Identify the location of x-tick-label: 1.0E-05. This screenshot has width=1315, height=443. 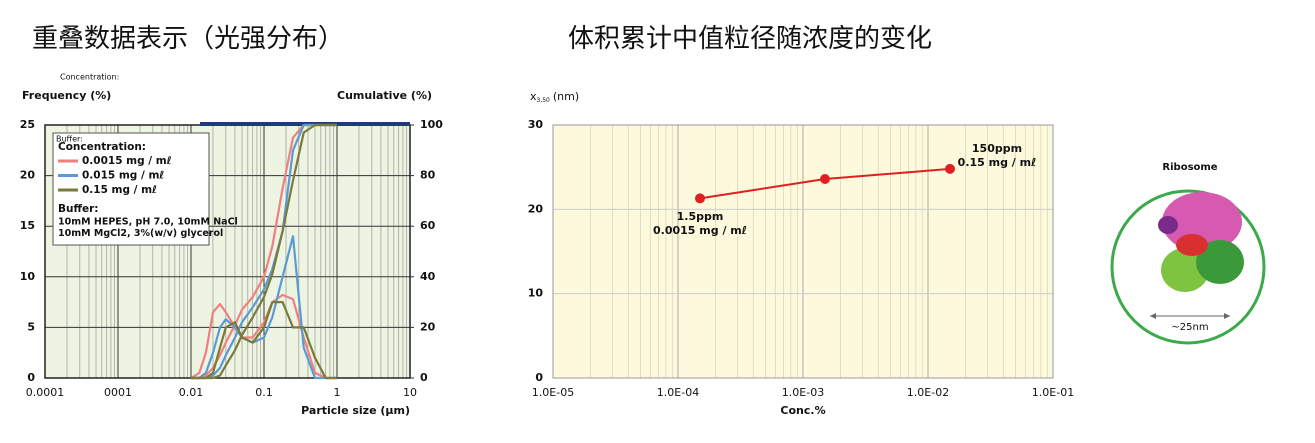
(553, 392).